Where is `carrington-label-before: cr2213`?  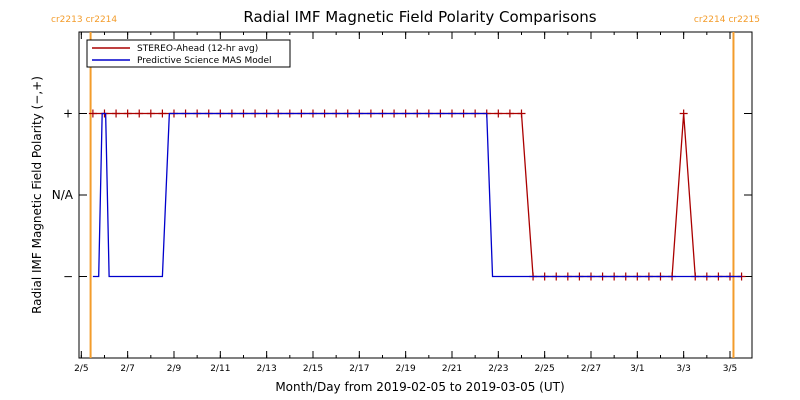 carrington-label-before: cr2213 is located at coordinates (67, 20).